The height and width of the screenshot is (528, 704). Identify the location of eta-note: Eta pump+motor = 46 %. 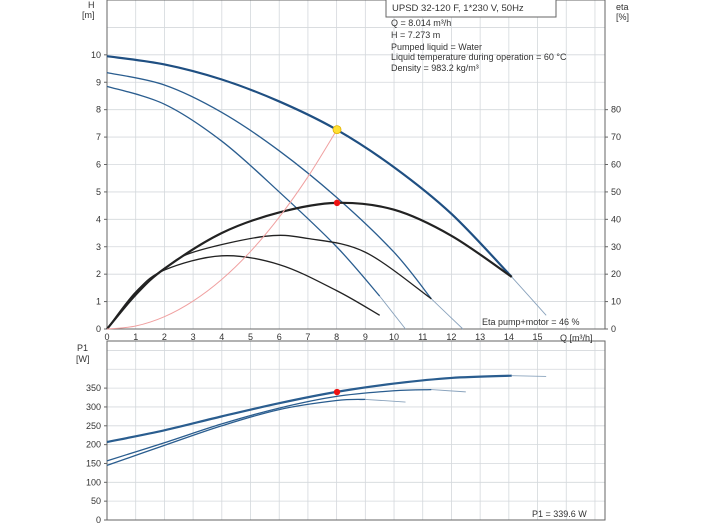
(531, 322).